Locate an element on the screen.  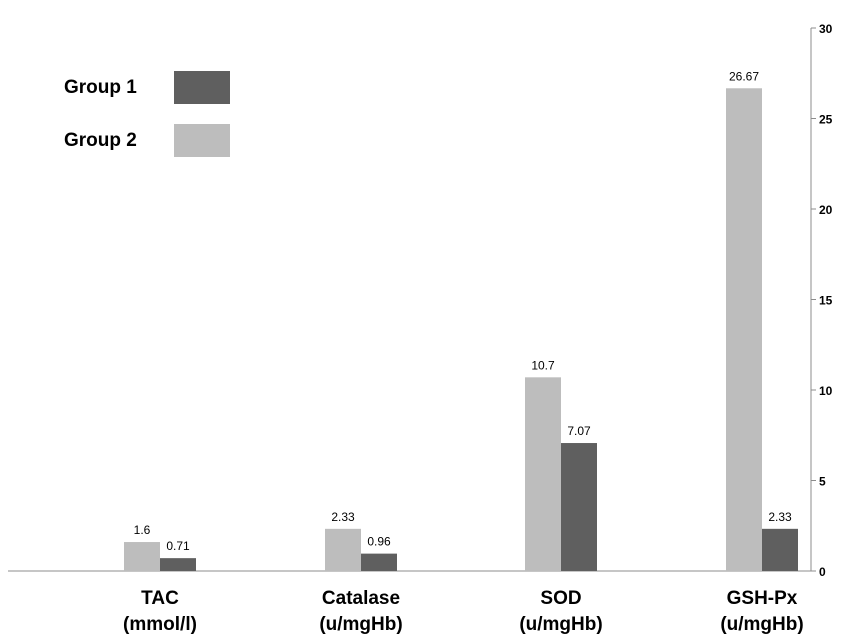
x-tick-label: TAC is located at coordinates (160, 598).